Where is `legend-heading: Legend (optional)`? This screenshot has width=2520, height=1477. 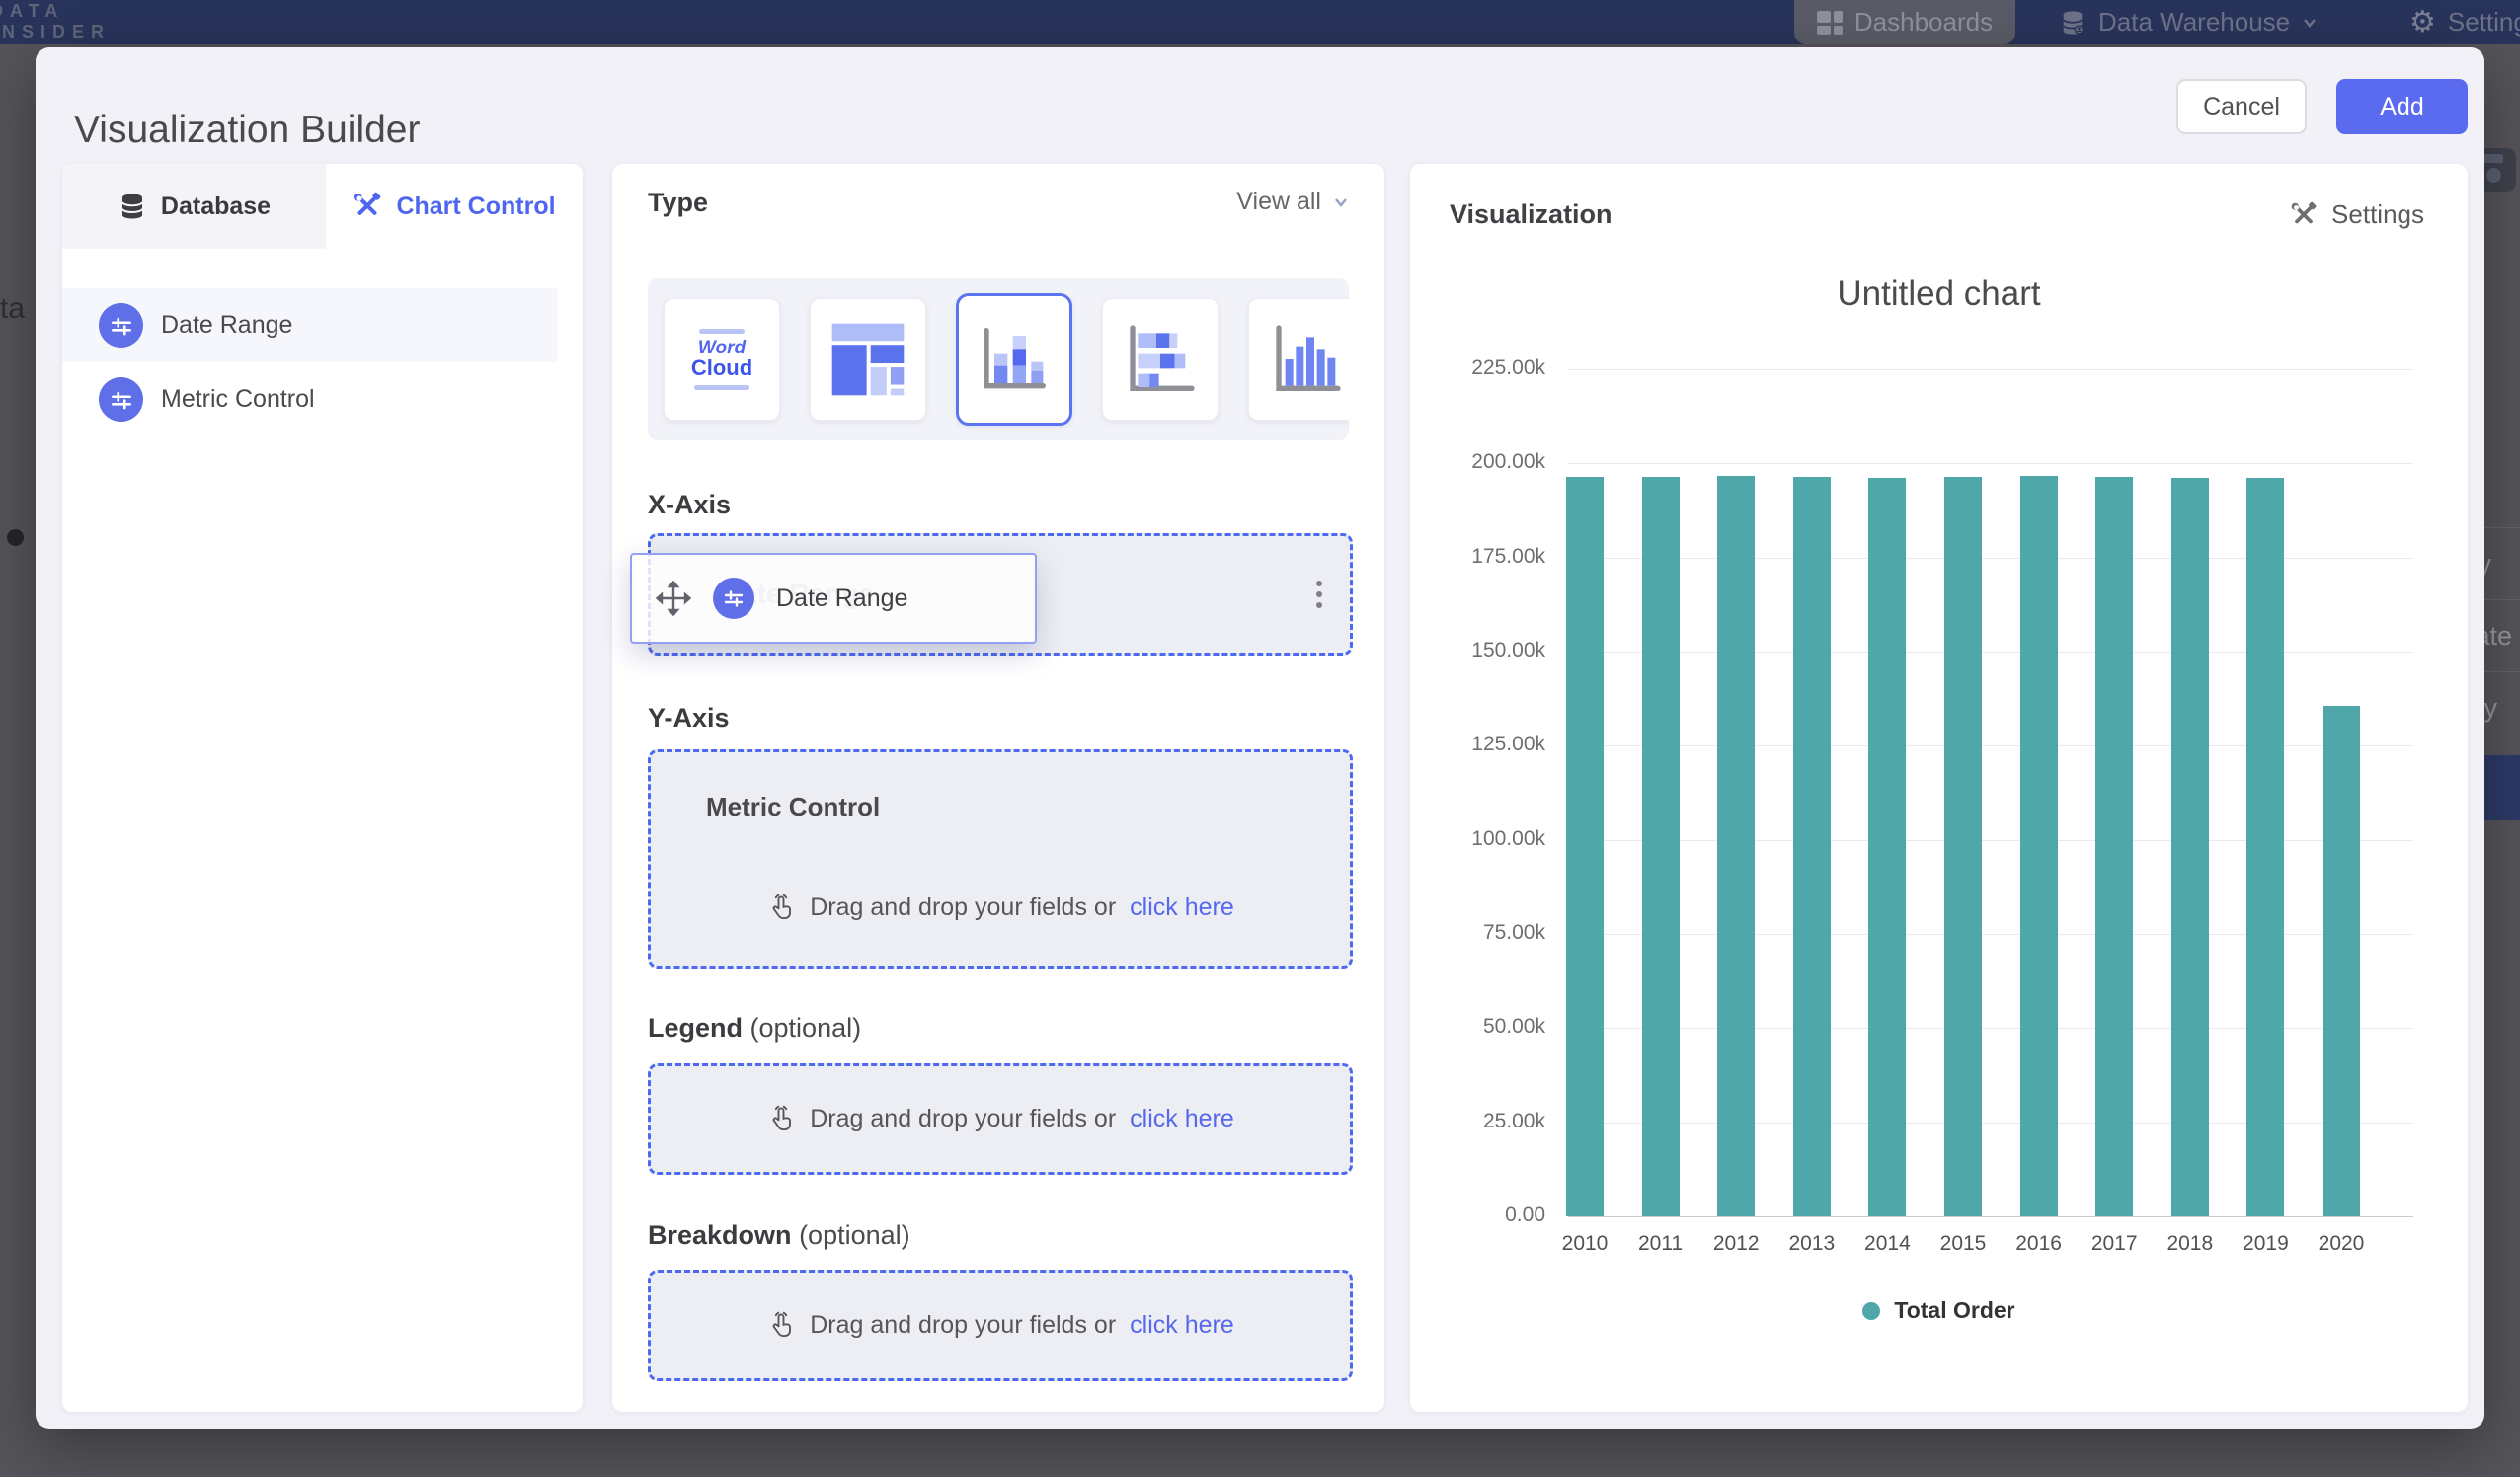 legend-heading: Legend (optional) is located at coordinates (754, 1028).